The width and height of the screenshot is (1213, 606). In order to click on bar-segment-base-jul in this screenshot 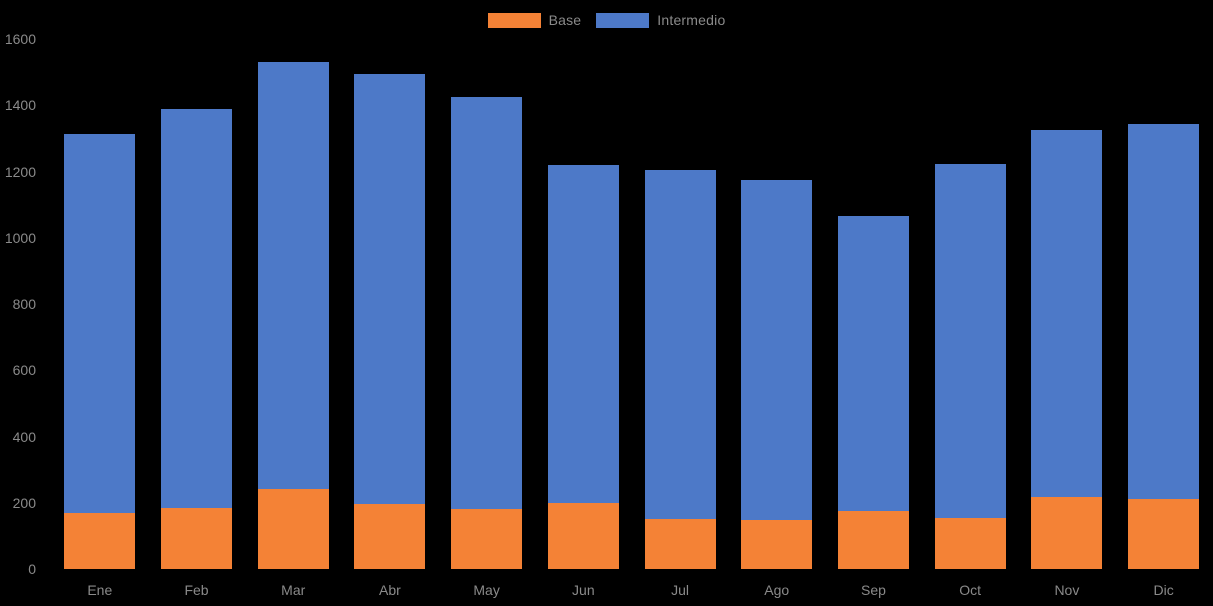, I will do `click(680, 543)`.